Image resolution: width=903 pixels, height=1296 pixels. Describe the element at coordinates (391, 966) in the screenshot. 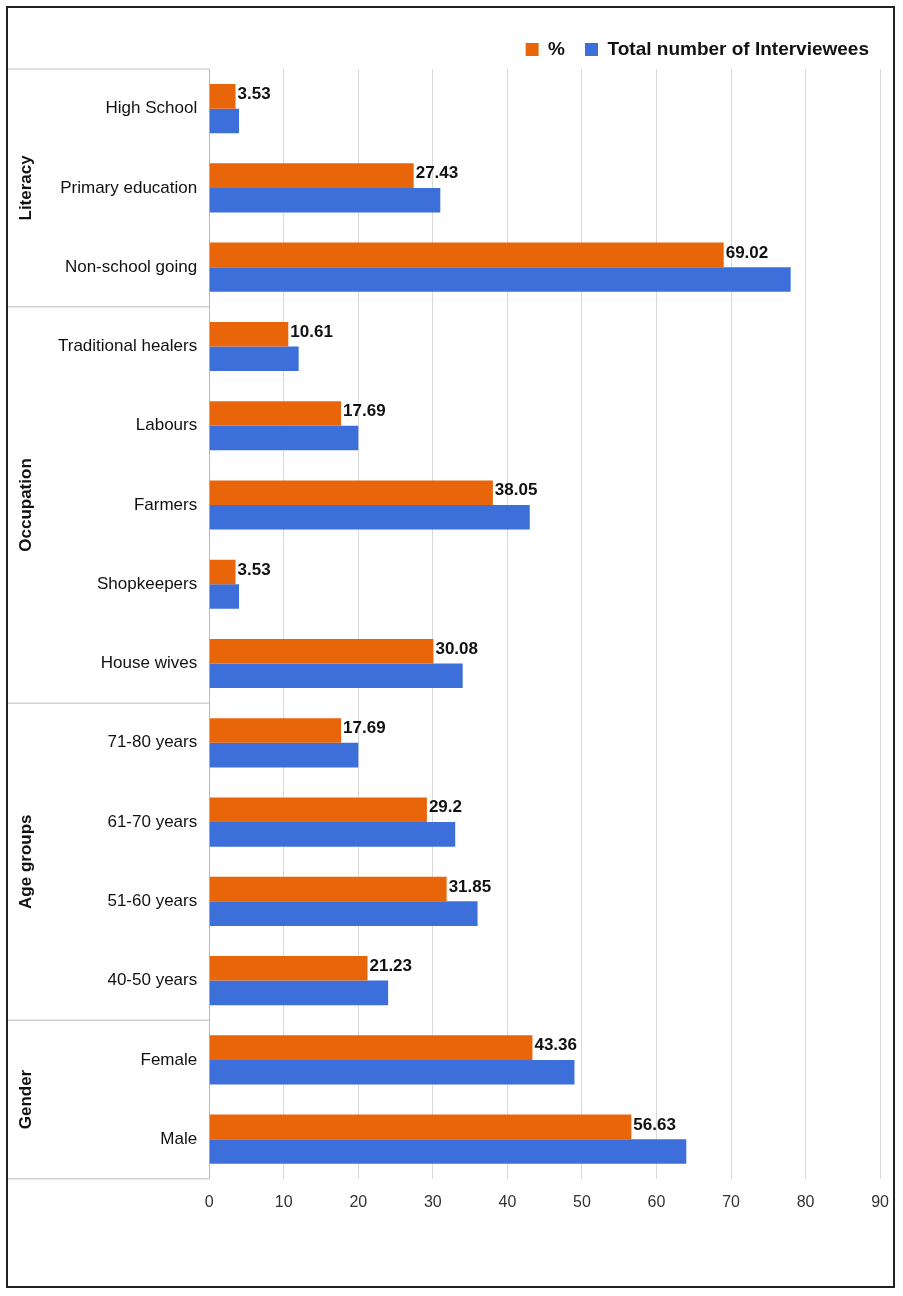

I see `data-label: 21.23` at that location.